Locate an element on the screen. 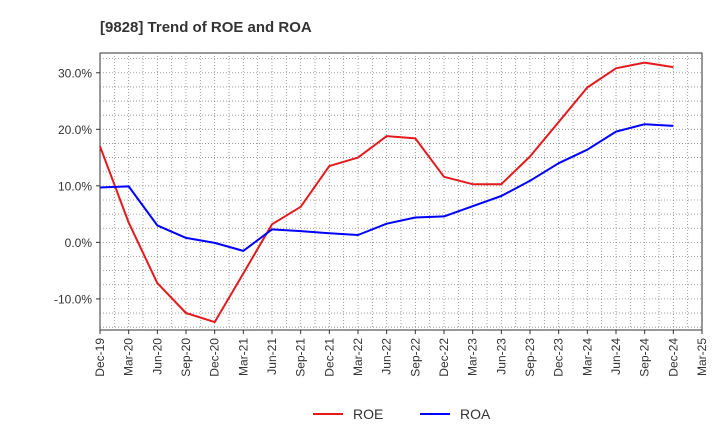  x-tick-label: Dec-20 is located at coordinates (215, 357).